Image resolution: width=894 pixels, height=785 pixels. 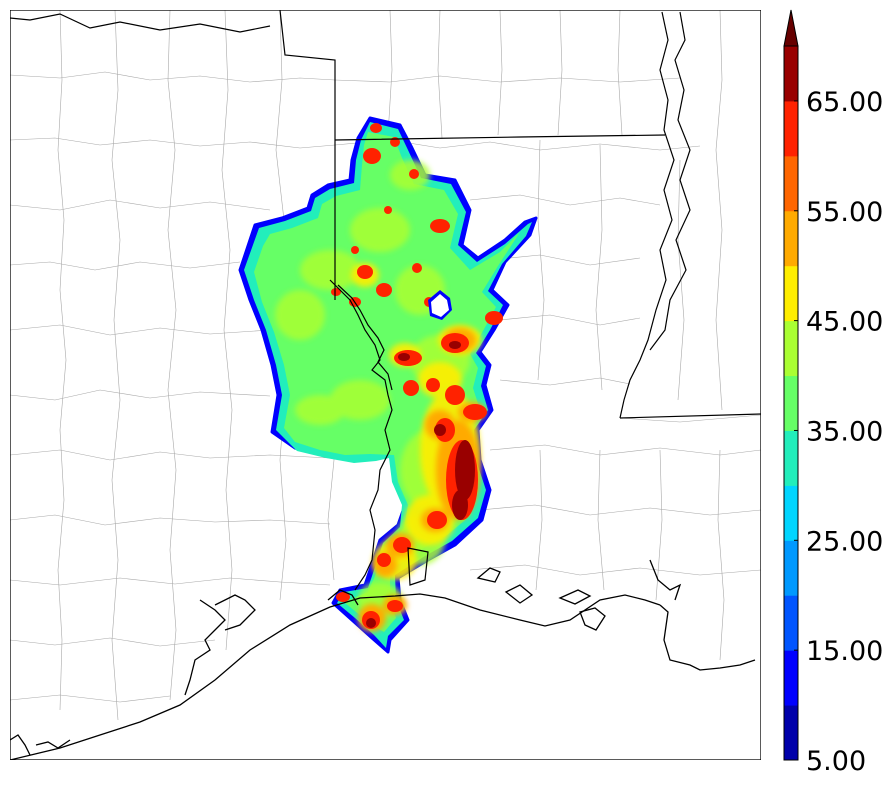 I want to click on colorbar-frame, so click(x=791, y=403).